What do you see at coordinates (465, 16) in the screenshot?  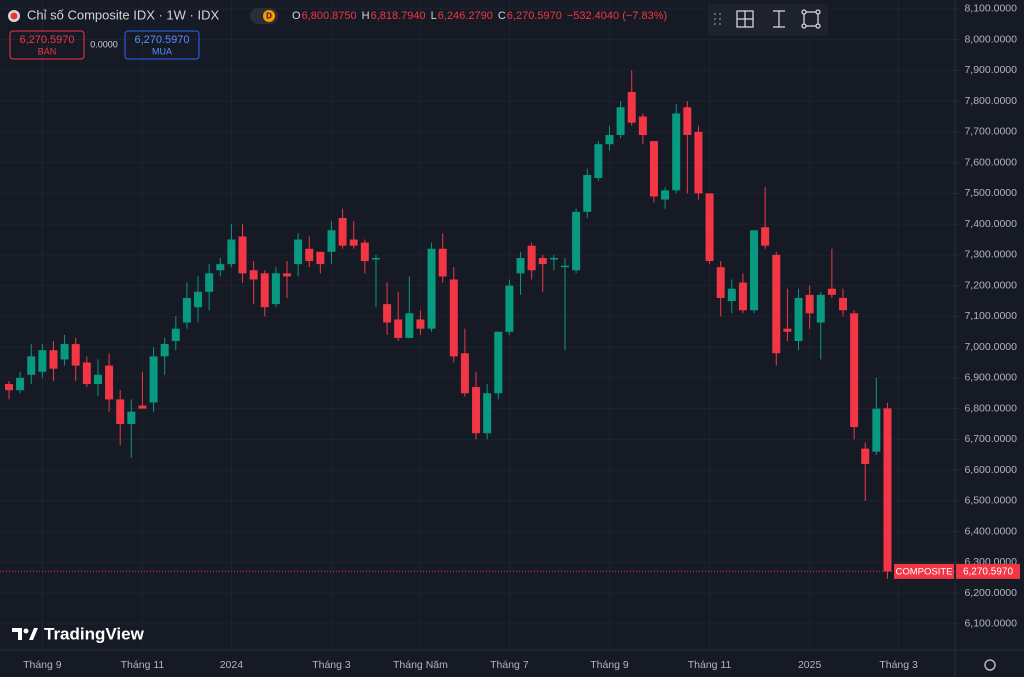 I see `legend-value: 6,246.2790` at bounding box center [465, 16].